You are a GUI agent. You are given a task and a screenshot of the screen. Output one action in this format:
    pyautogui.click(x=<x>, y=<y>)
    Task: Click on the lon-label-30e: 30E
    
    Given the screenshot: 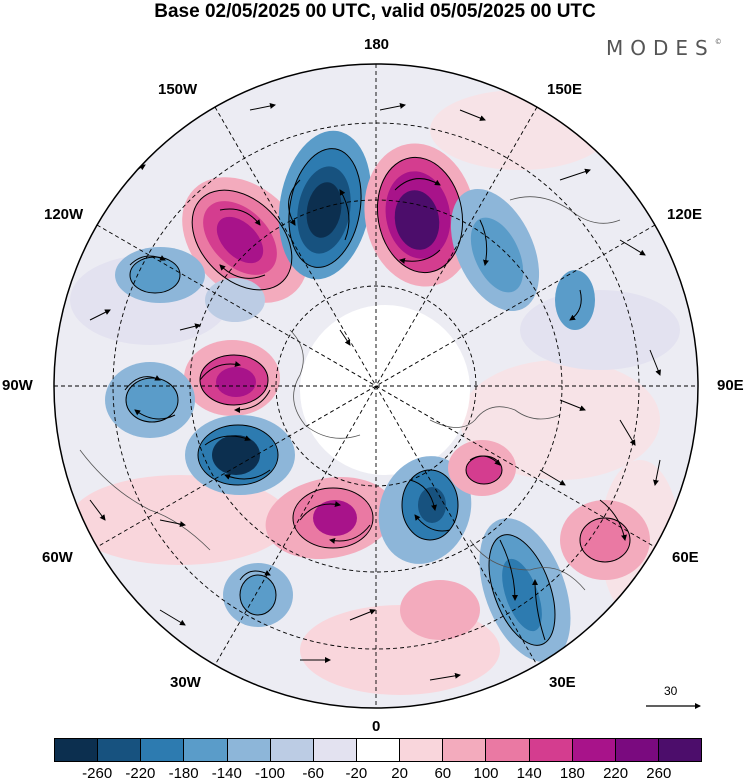 What is the action you would take?
    pyautogui.click(x=562, y=682)
    